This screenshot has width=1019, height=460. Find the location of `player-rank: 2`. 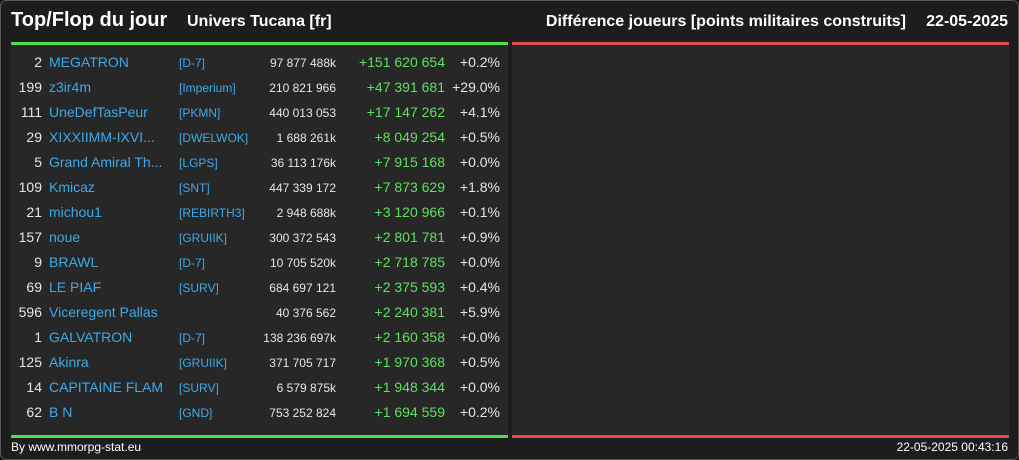

player-rank: 2 is located at coordinates (38, 62).